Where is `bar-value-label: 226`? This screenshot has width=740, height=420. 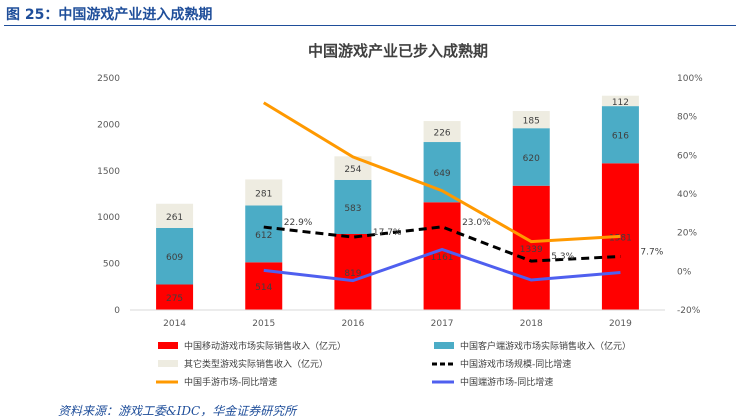 bar-value-label: 226 is located at coordinates (441, 134).